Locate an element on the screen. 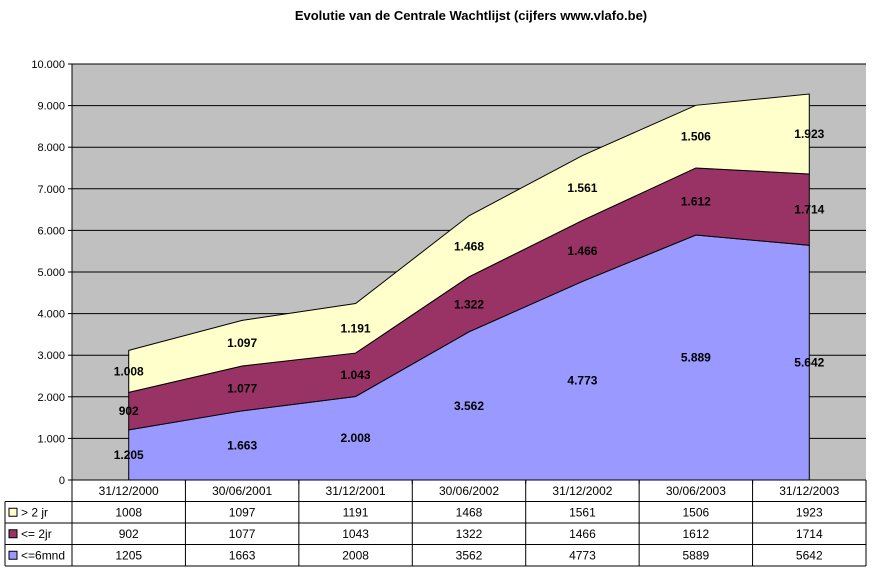 This screenshot has width=872, height=576. table-cell: 1468 is located at coordinates (469, 512).